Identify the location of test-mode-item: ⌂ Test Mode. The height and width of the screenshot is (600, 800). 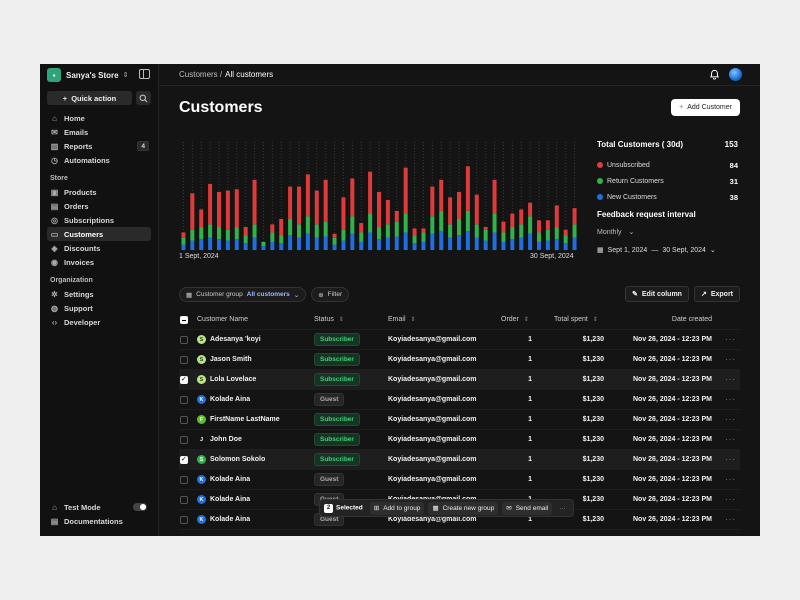
(99, 507).